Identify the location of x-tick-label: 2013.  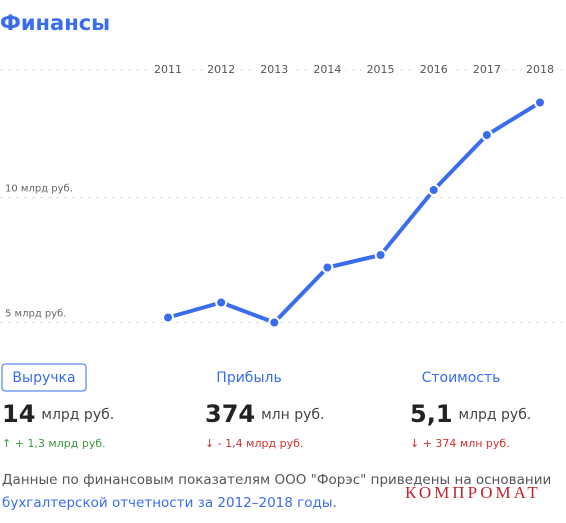
(274, 69).